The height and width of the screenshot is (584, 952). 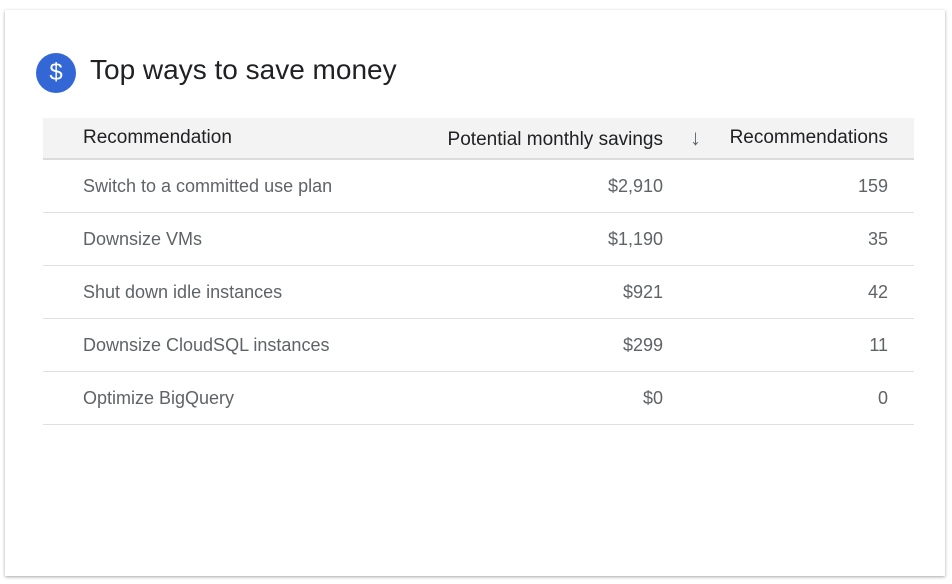 I want to click on column-header-recommendations: Recommendations, so click(x=788, y=139).